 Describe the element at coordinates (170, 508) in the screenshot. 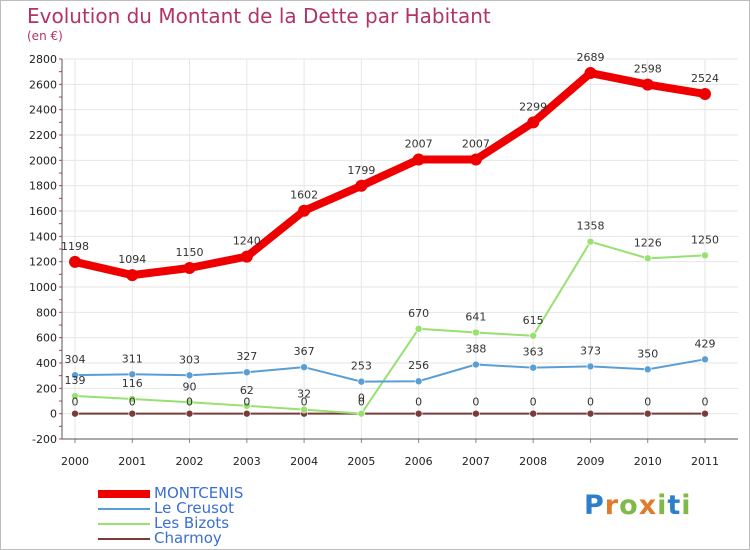

I see `legend-item-le-creusot: Le Creusot` at that location.